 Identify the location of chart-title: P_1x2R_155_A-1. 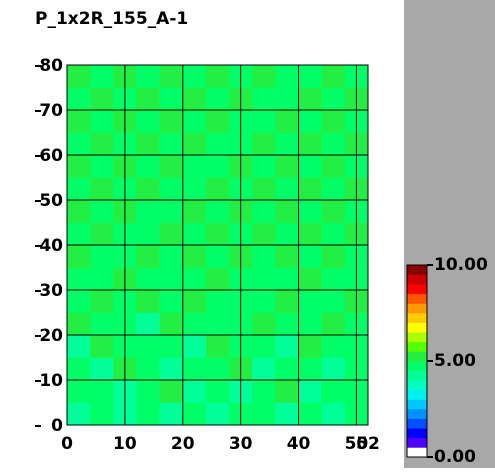
(111, 19).